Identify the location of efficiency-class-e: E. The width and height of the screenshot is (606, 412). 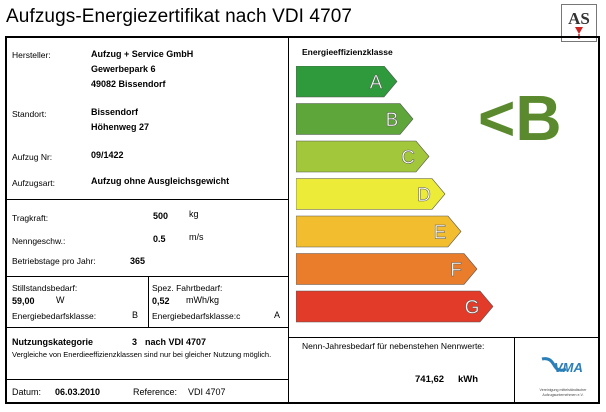
(379, 231).